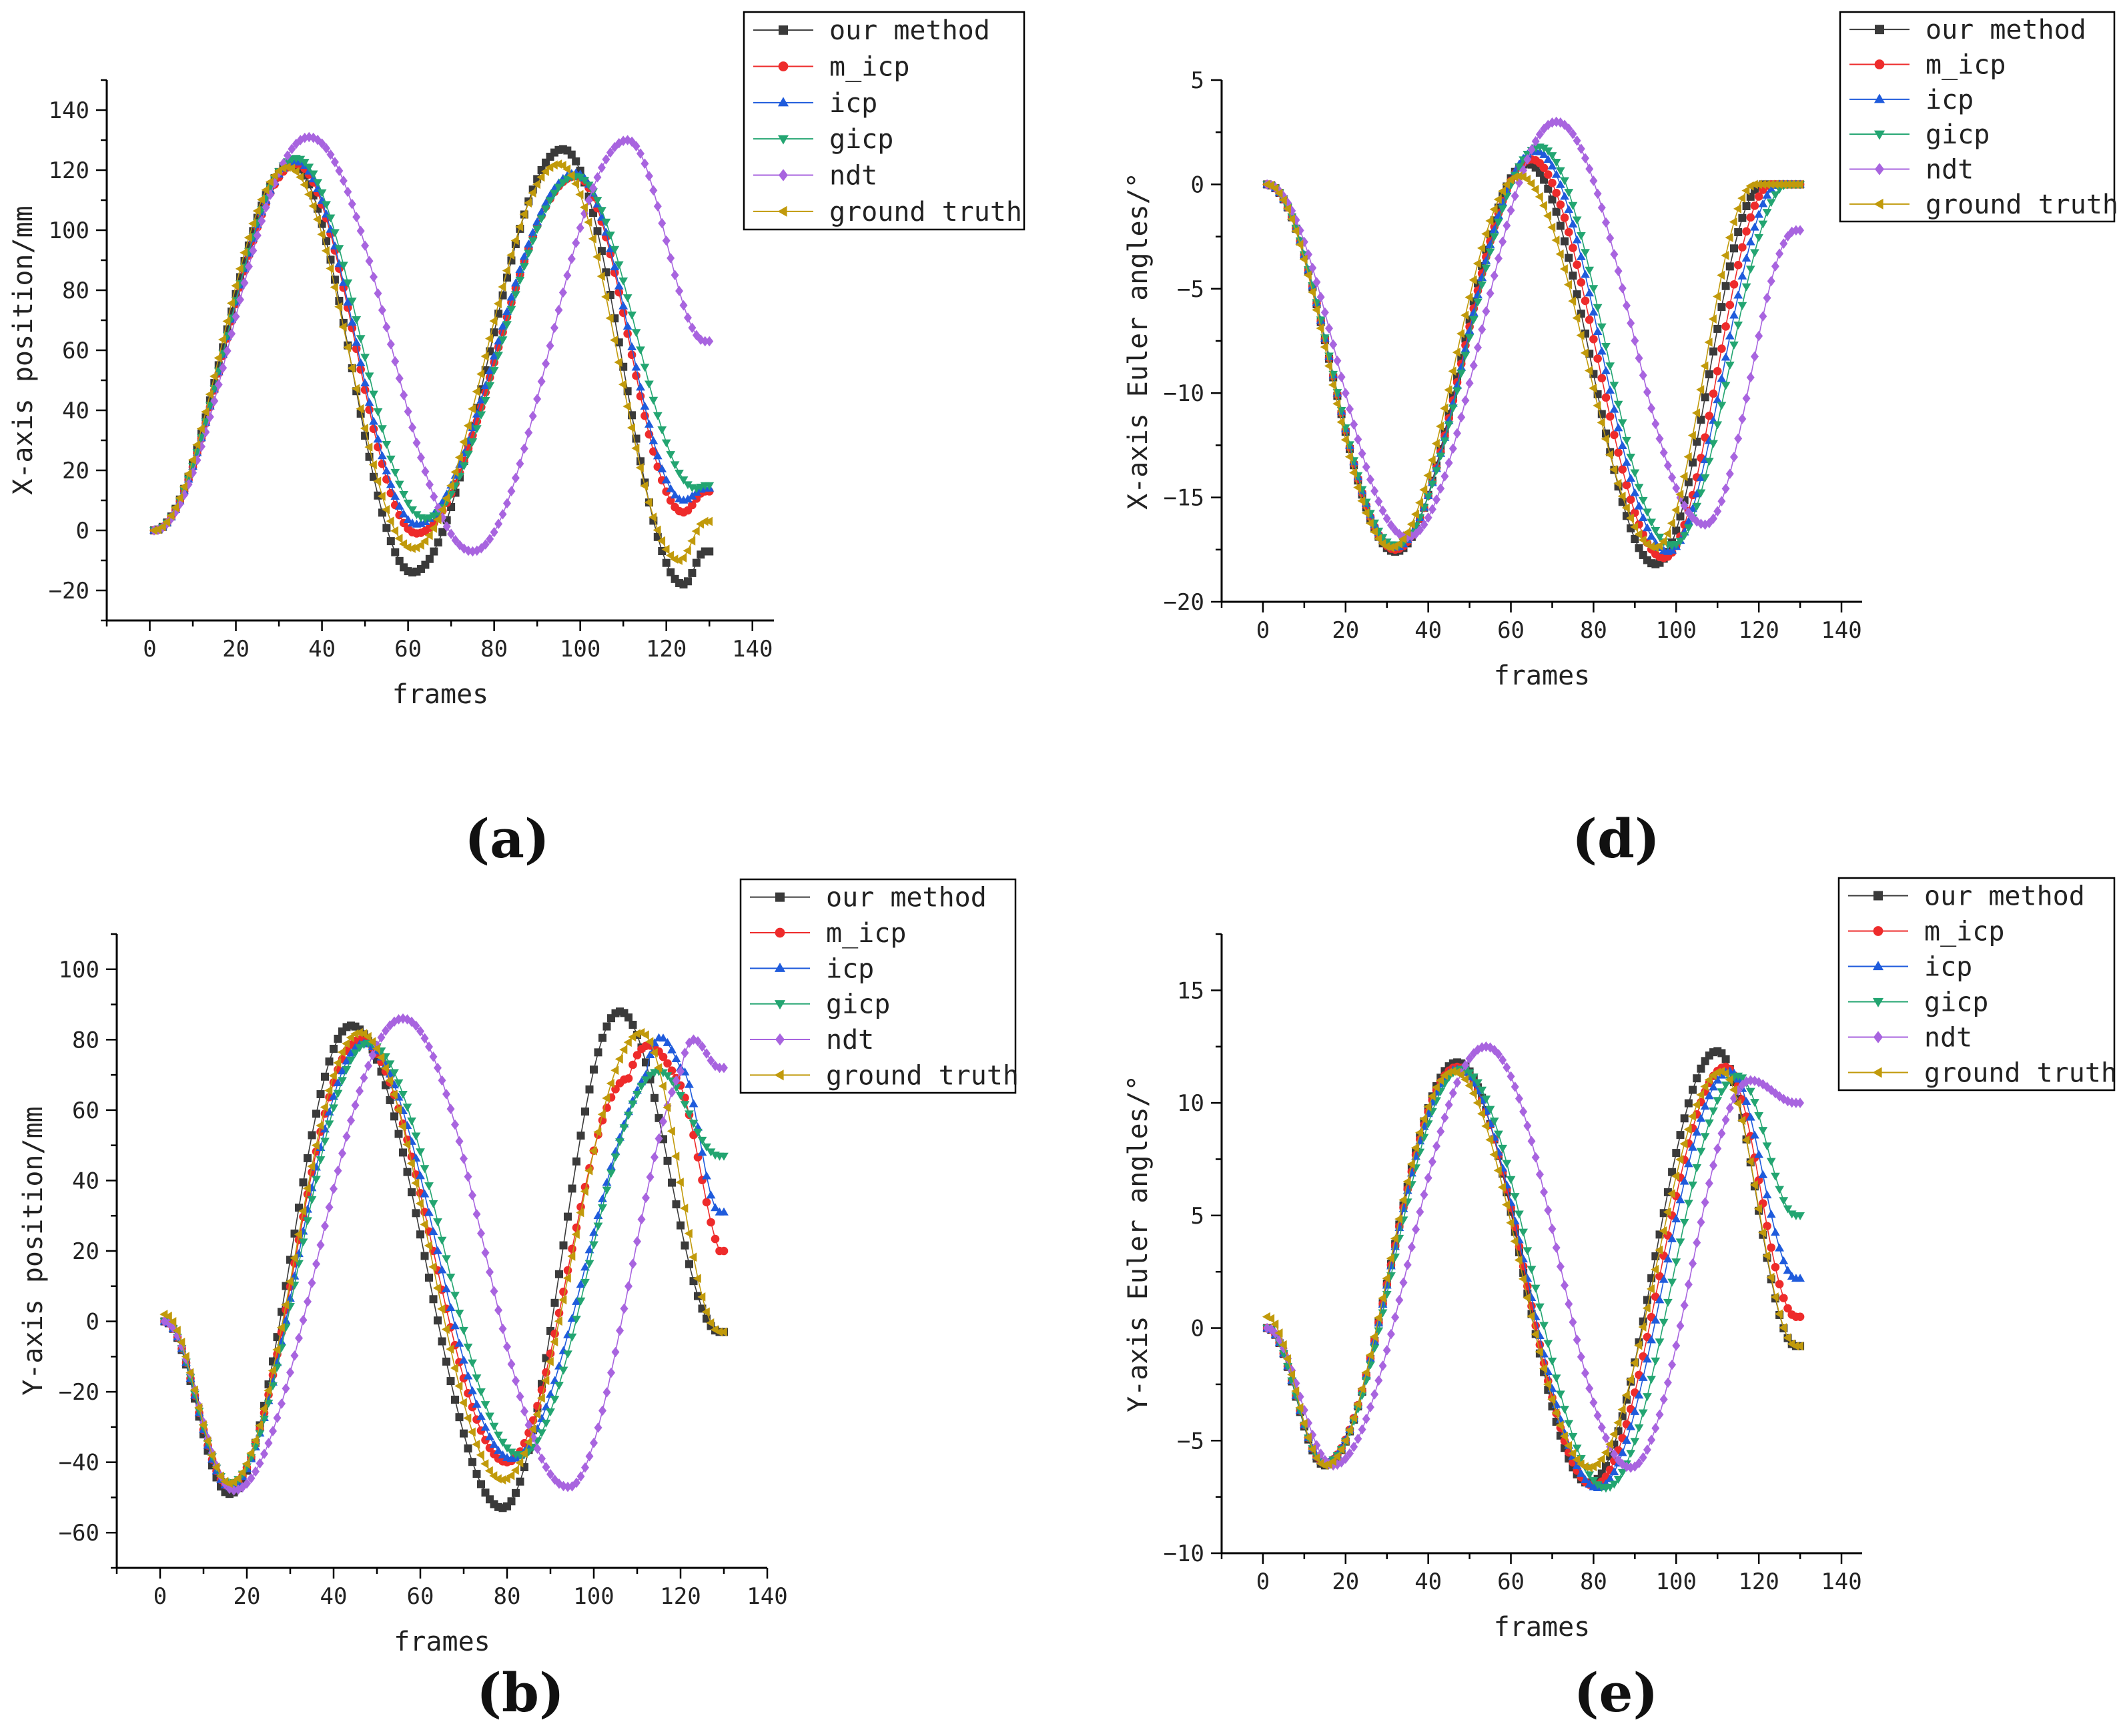  Describe the element at coordinates (520, 1692) in the screenshot. I see `panel-label-b: (b)` at that location.